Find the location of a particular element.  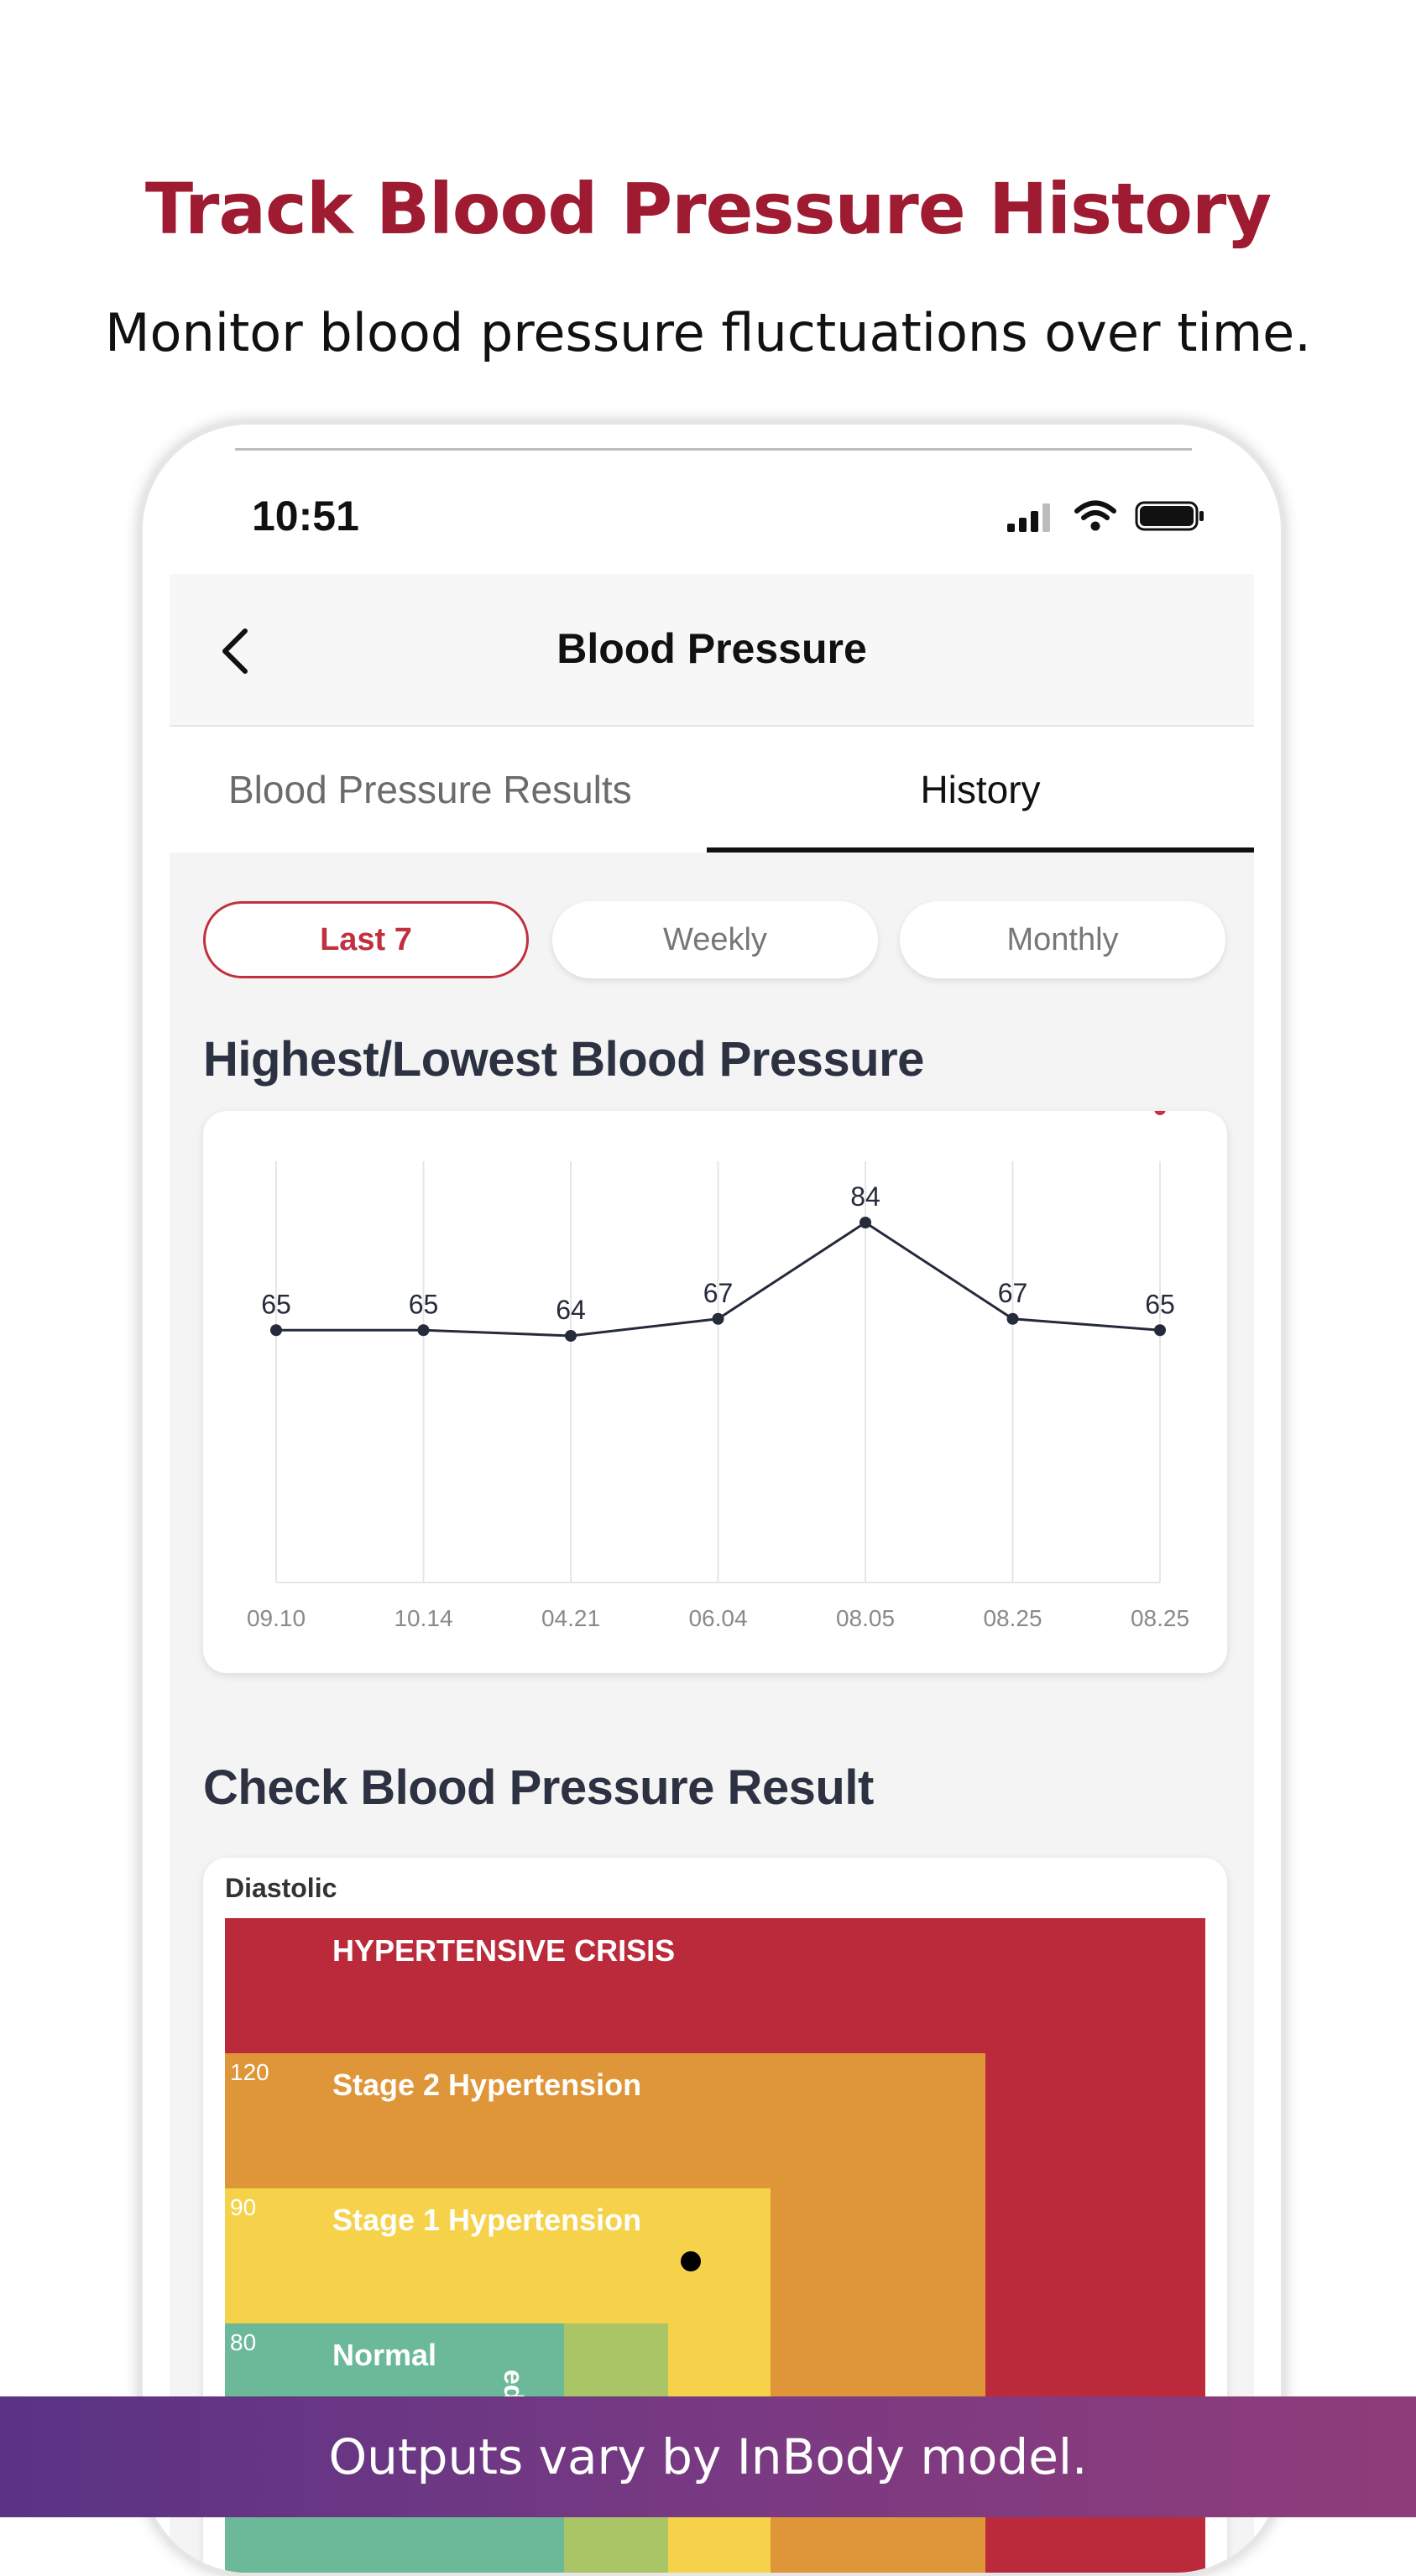

diastolic-axis-label: Diastolic is located at coordinates (281, 1888).